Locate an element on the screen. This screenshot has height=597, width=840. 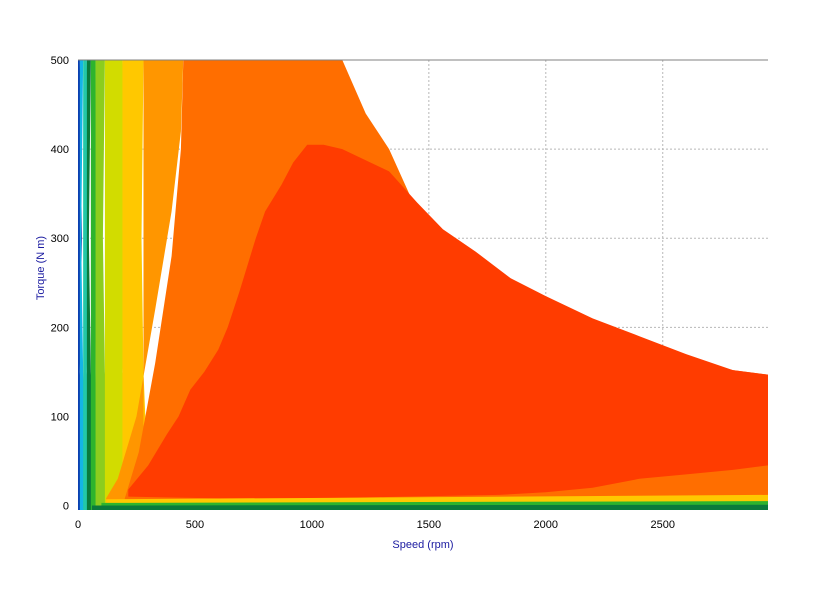
y-tick-label: 300 is located at coordinates (60, 239).